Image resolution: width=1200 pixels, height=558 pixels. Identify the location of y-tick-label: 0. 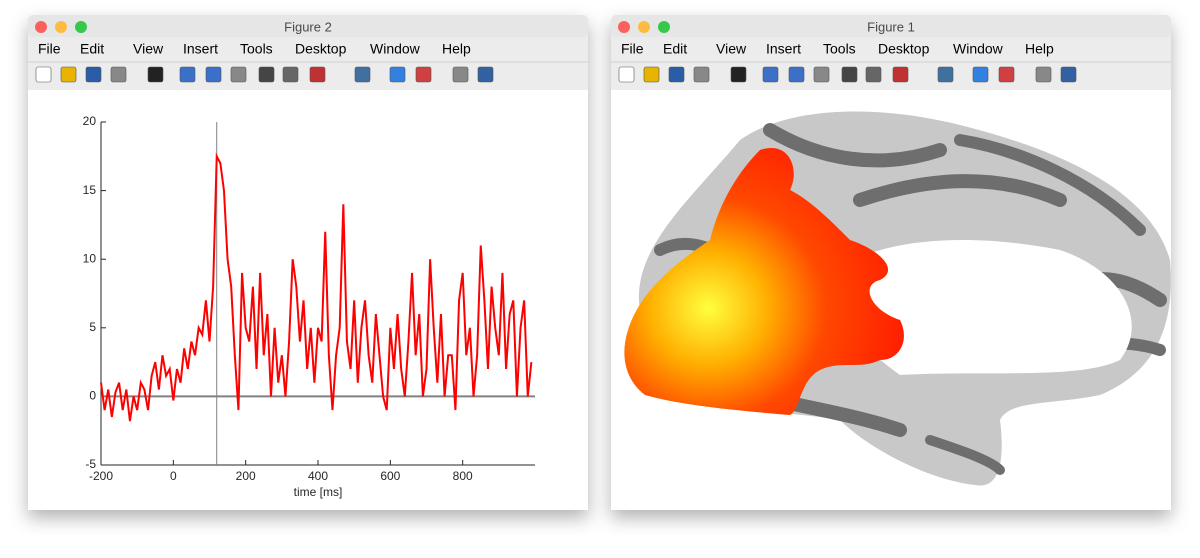
(92, 396).